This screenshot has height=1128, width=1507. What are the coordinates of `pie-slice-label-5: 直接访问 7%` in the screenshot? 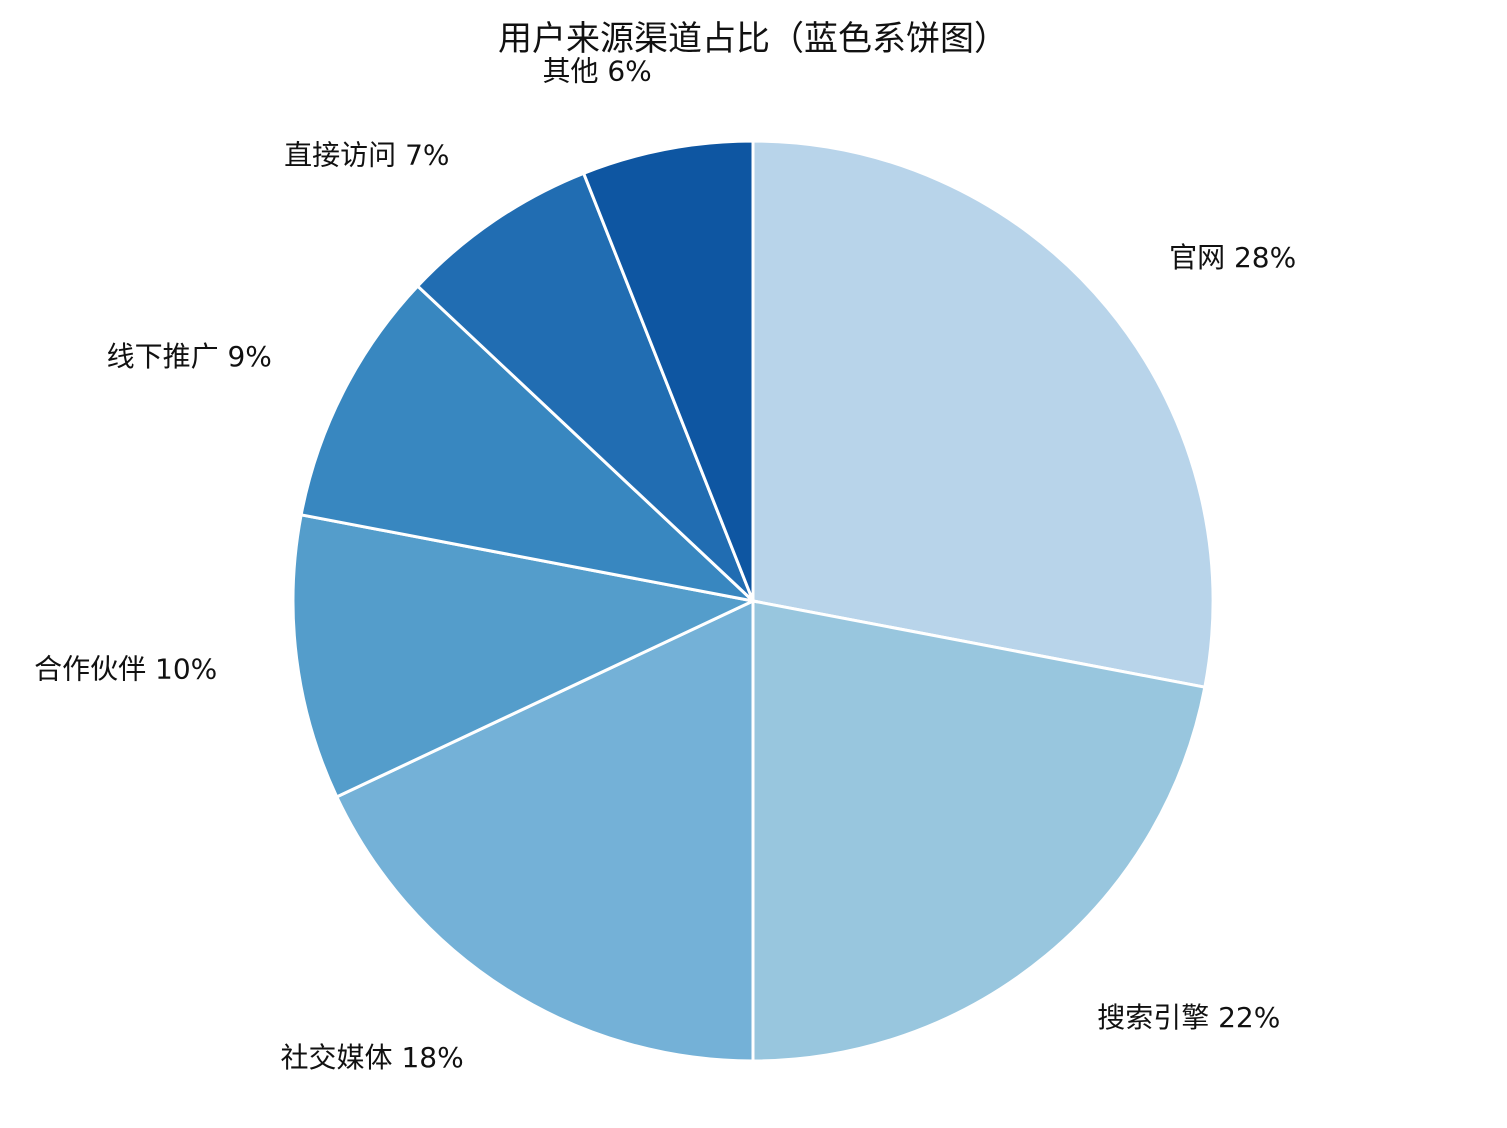 It's located at (366, 154).